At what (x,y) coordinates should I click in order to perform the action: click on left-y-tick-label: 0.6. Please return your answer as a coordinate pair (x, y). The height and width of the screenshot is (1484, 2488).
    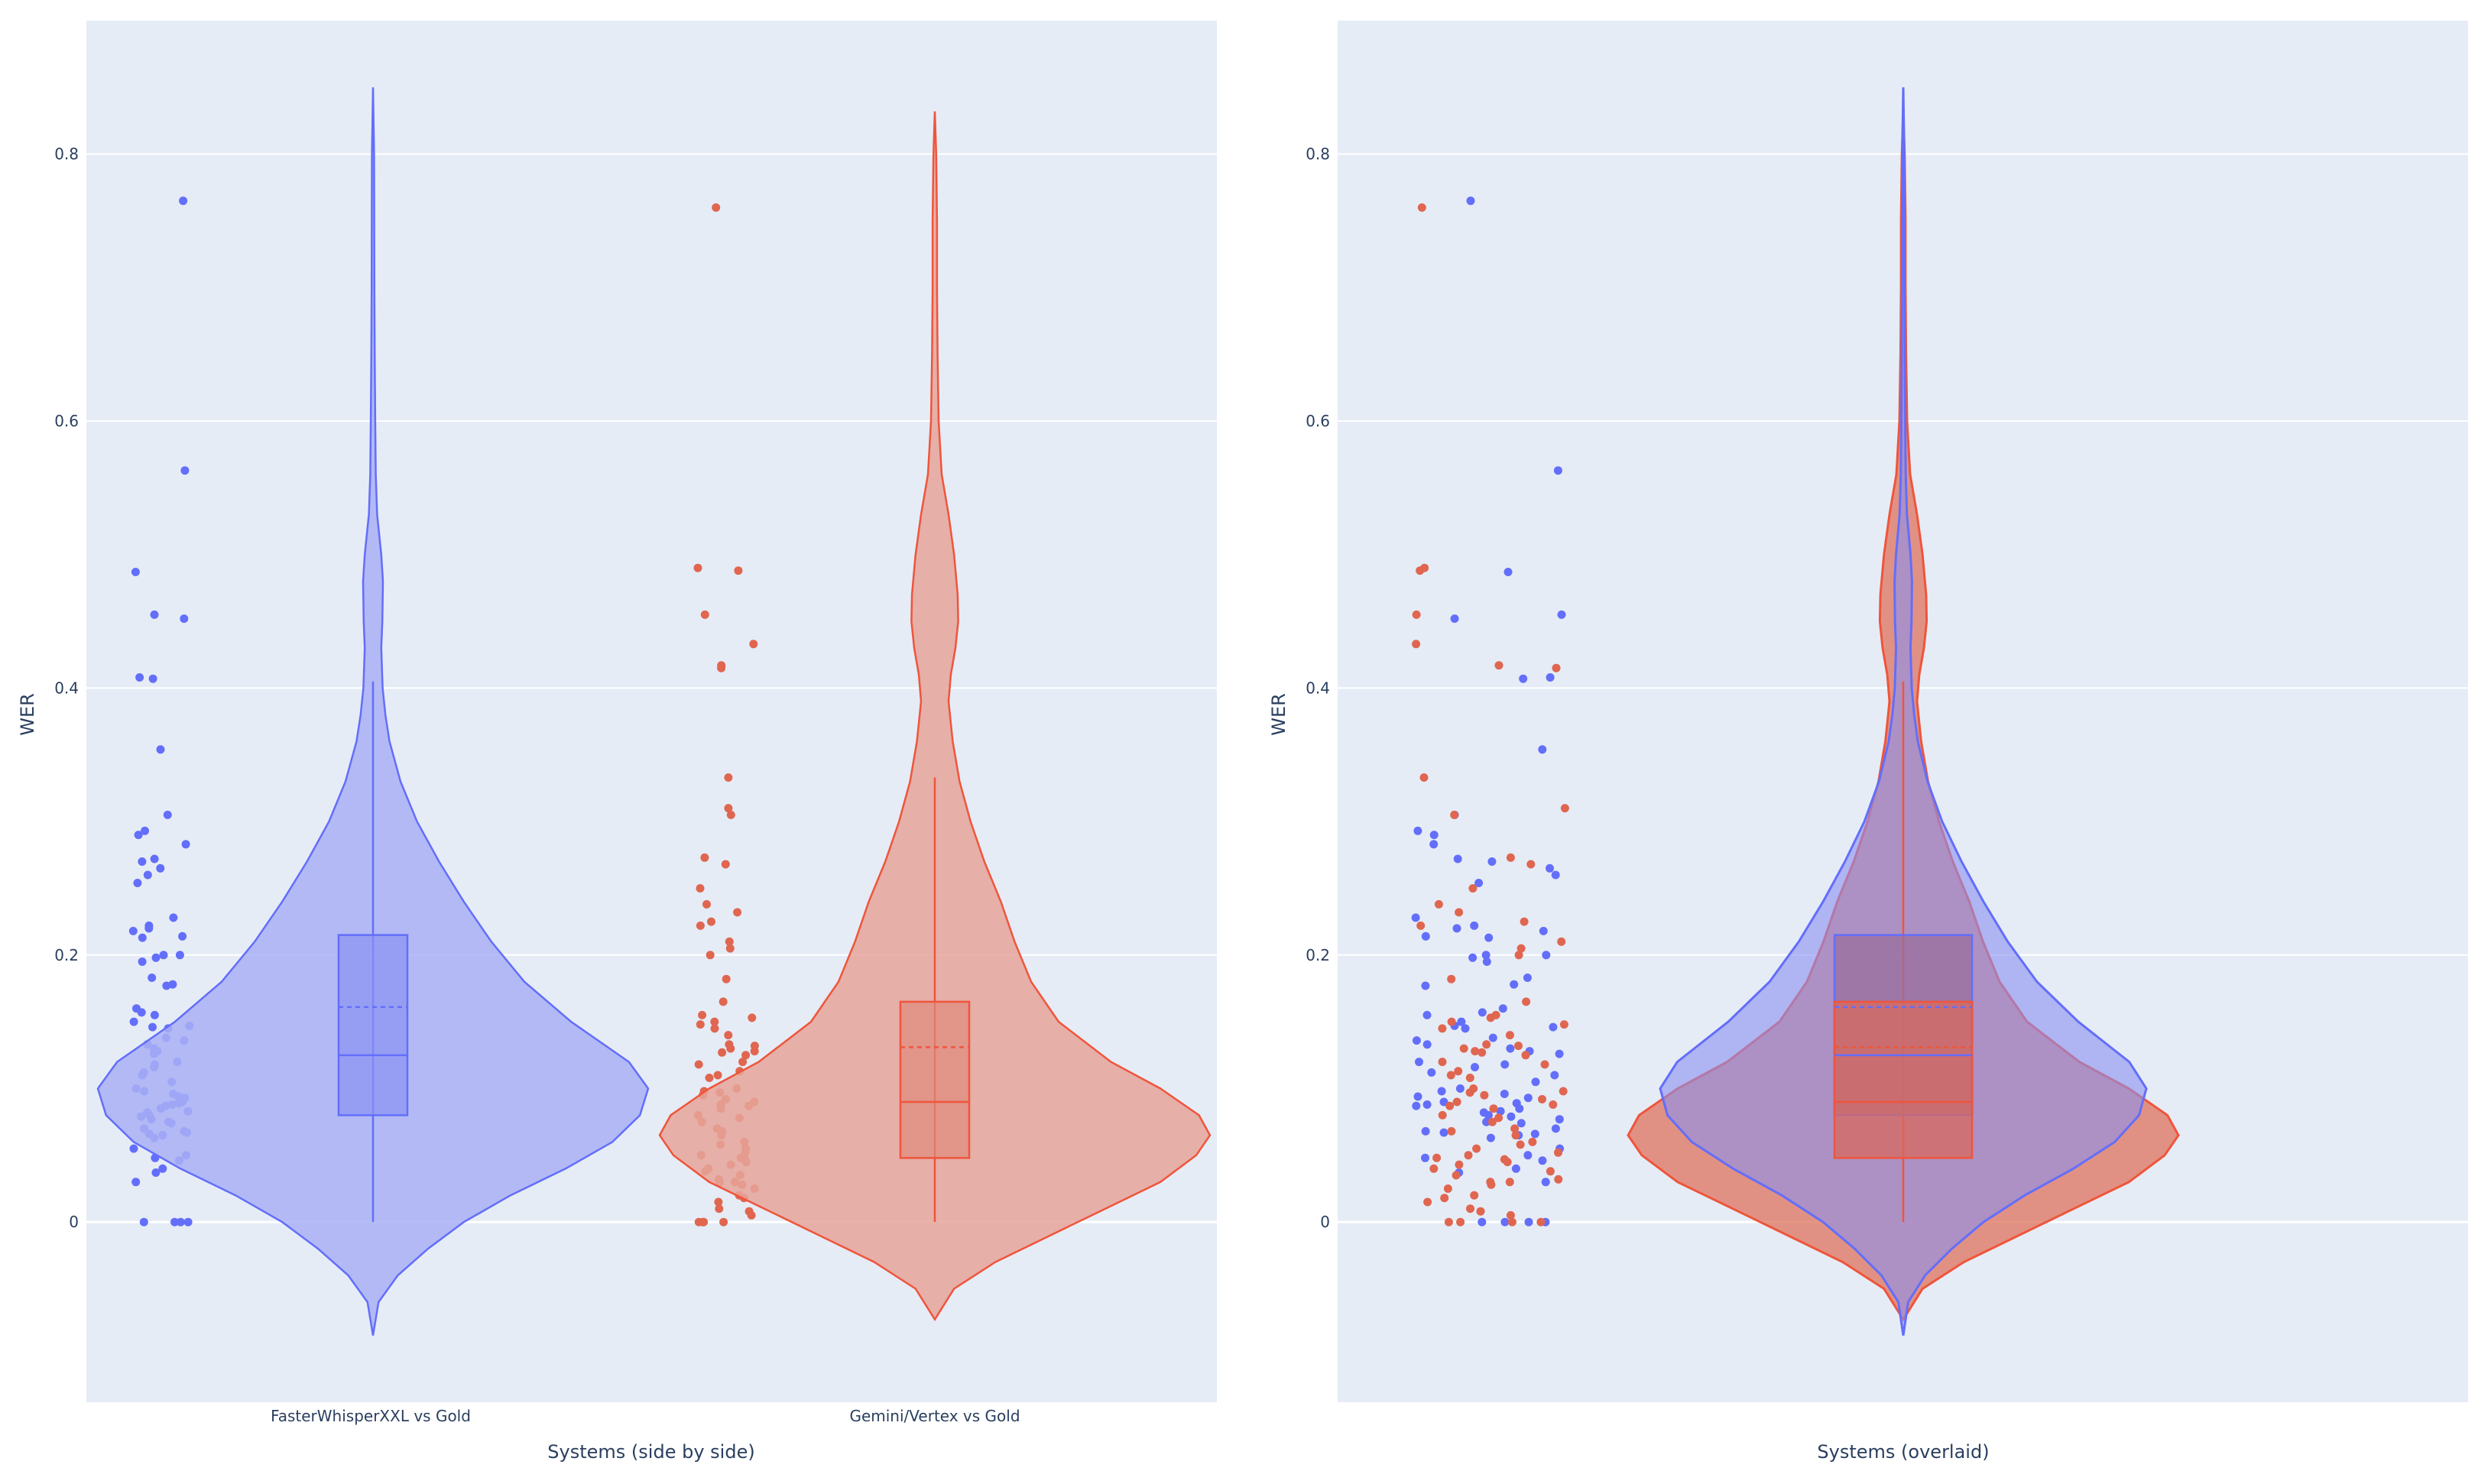
    Looking at the image, I should click on (66, 421).